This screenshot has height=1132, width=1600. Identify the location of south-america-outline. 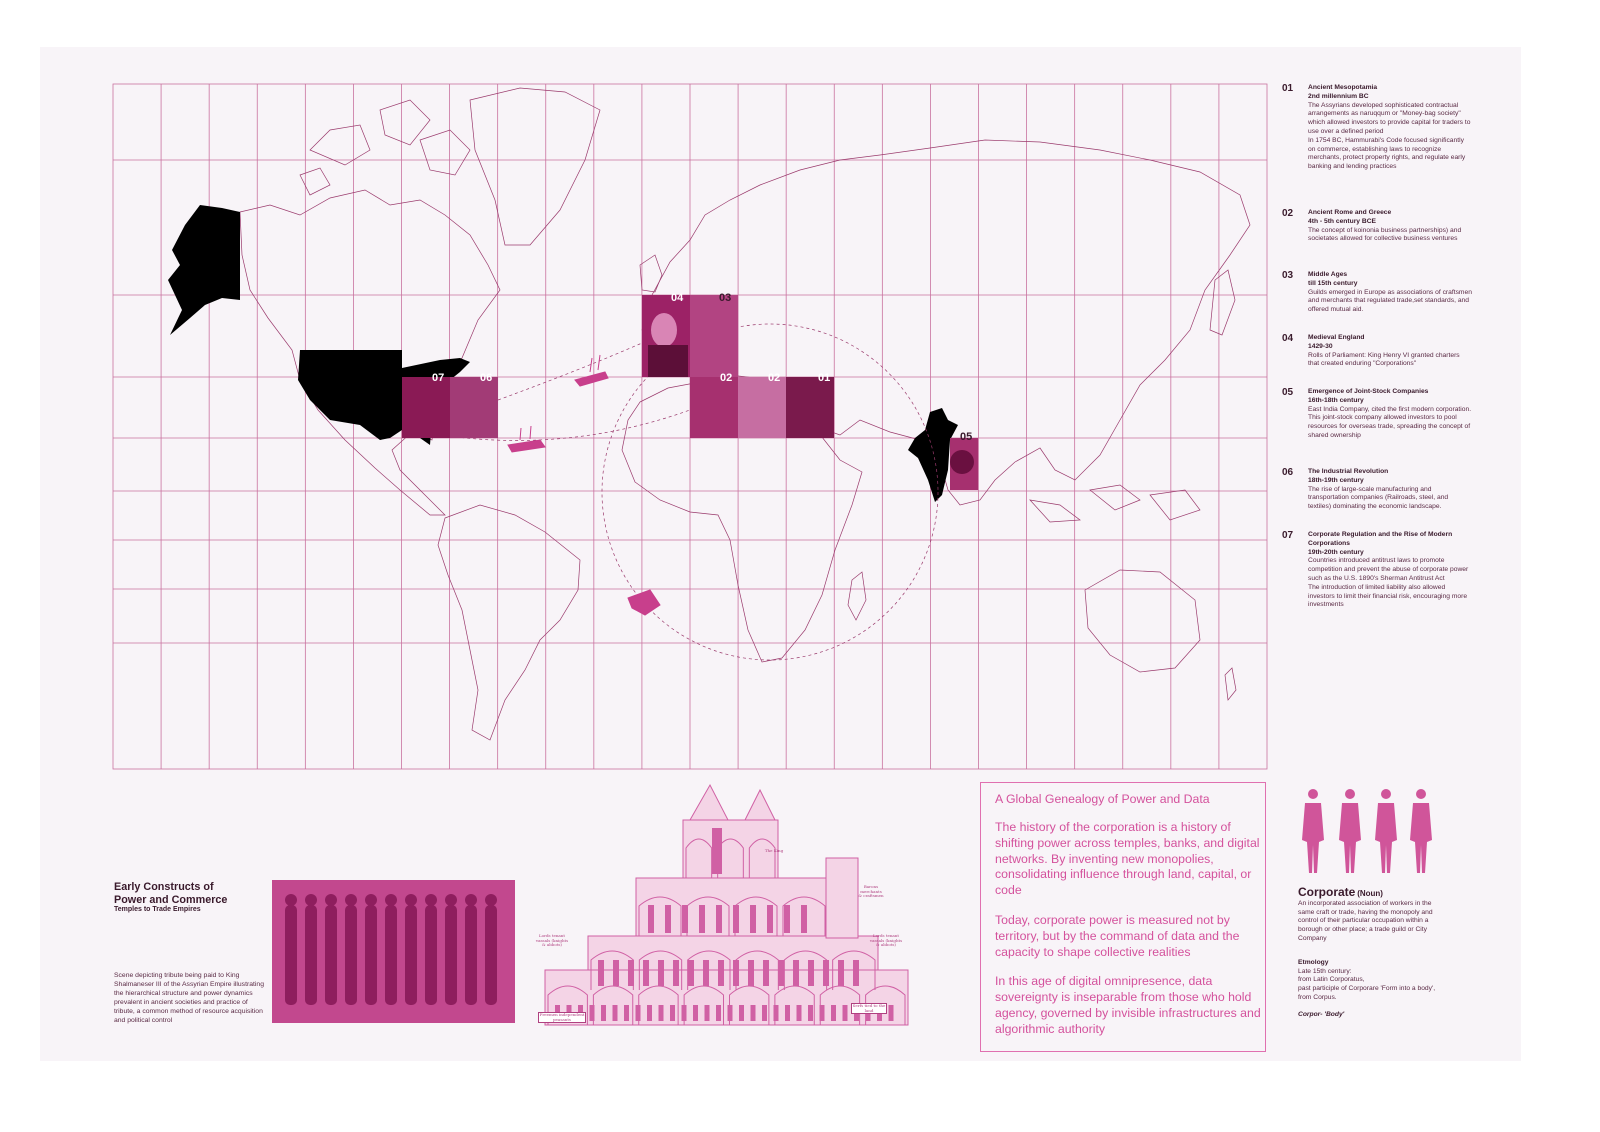
(509, 622).